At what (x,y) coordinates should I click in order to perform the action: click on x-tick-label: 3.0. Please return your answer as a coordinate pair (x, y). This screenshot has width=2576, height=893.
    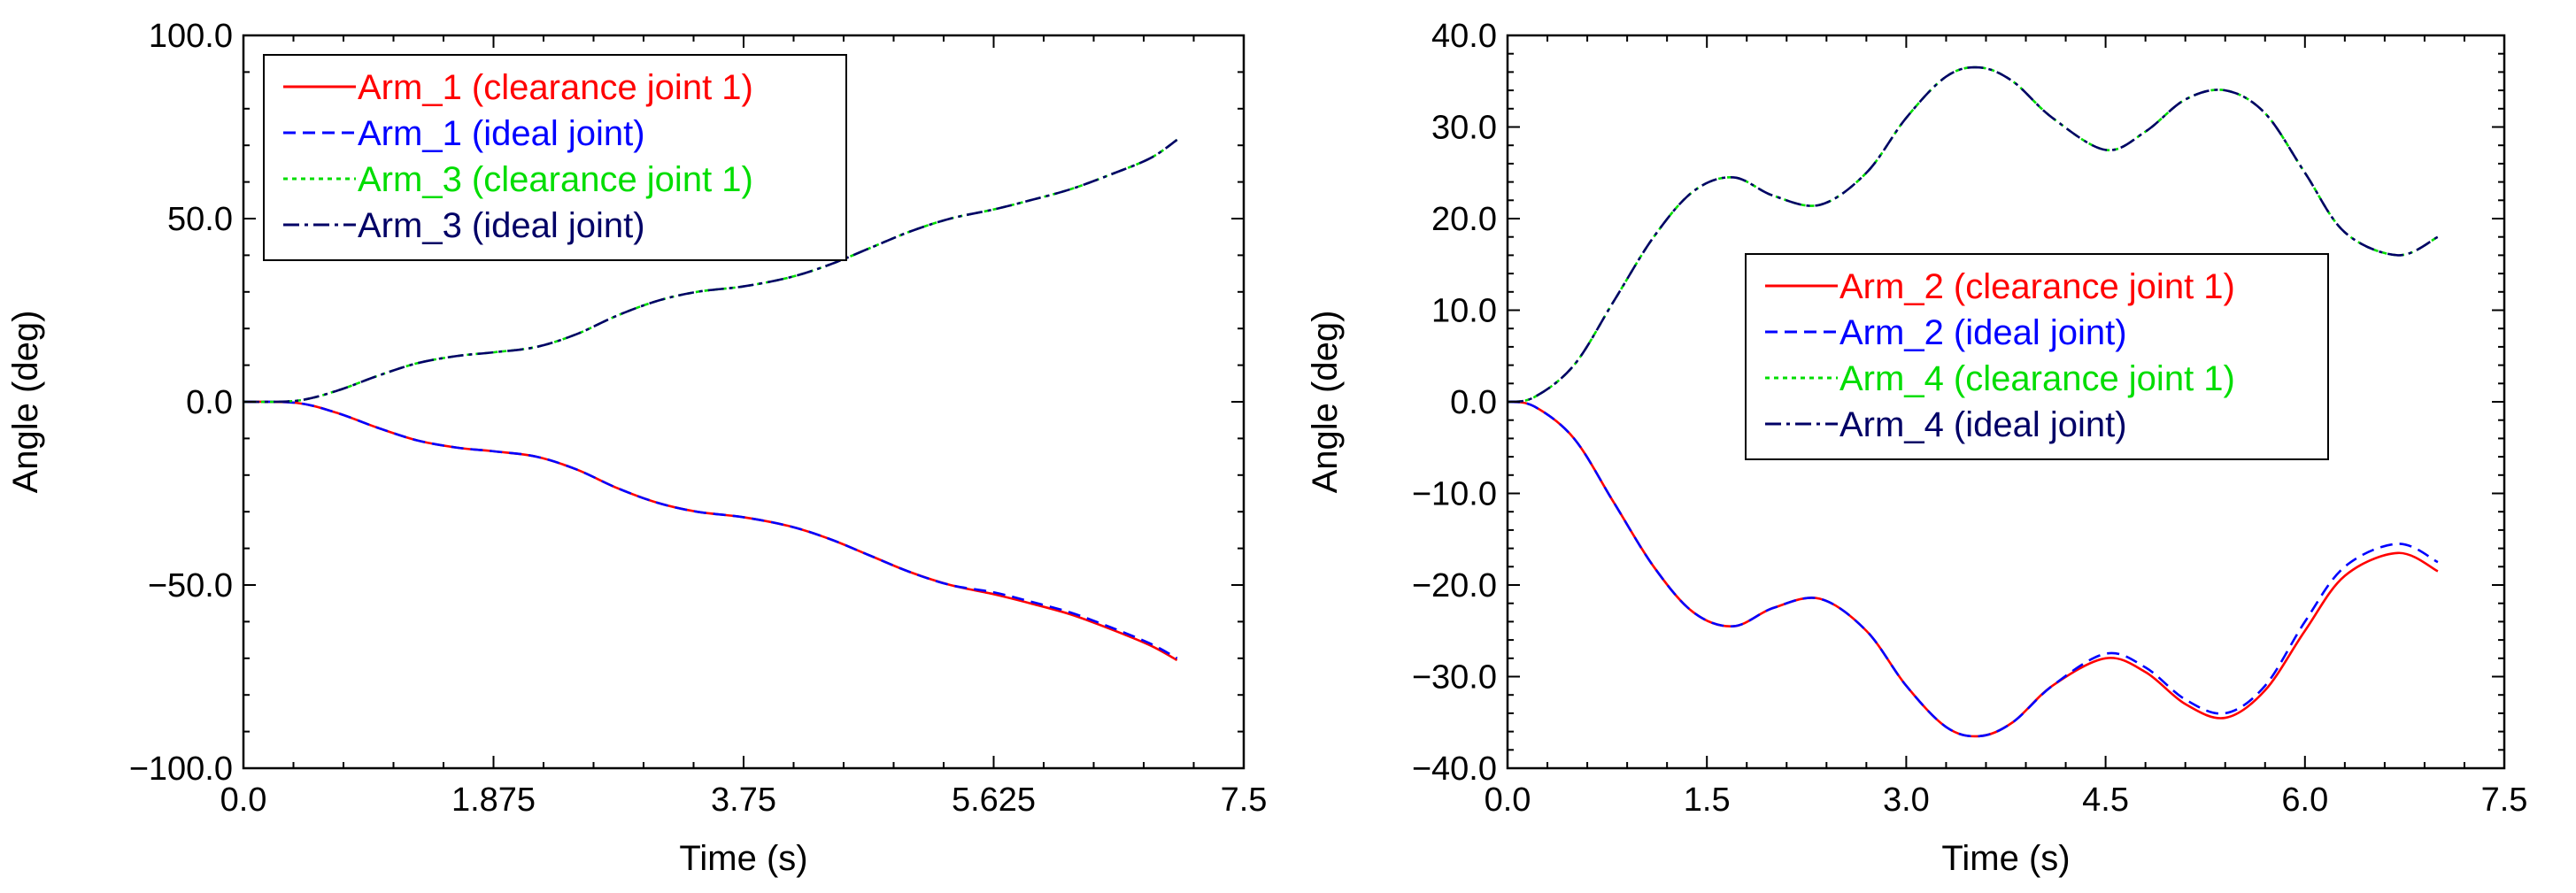
    Looking at the image, I should click on (1906, 800).